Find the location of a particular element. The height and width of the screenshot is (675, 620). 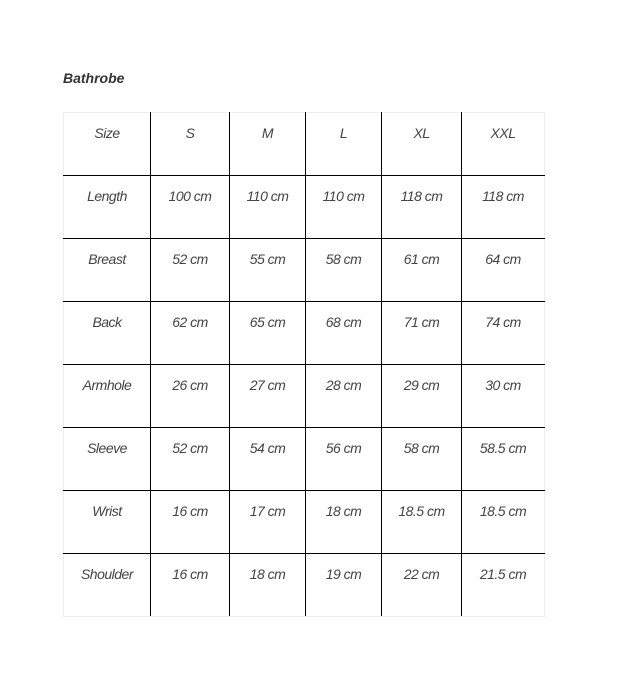

table-cell: 28 cm is located at coordinates (343, 396).